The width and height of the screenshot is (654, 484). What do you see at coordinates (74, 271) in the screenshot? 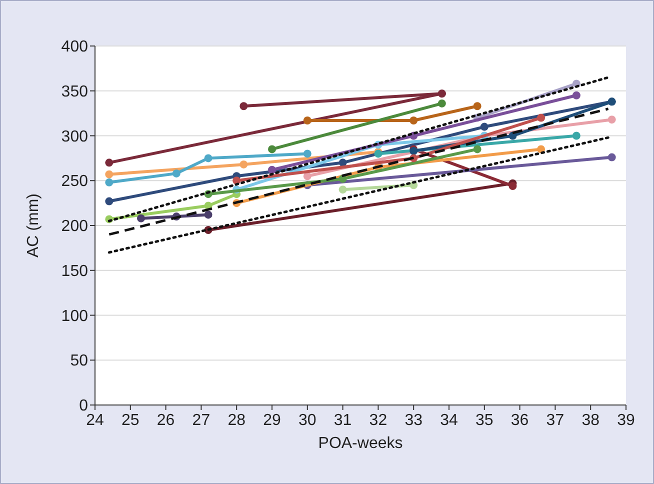
I see `y-tick-label: 150` at bounding box center [74, 271].